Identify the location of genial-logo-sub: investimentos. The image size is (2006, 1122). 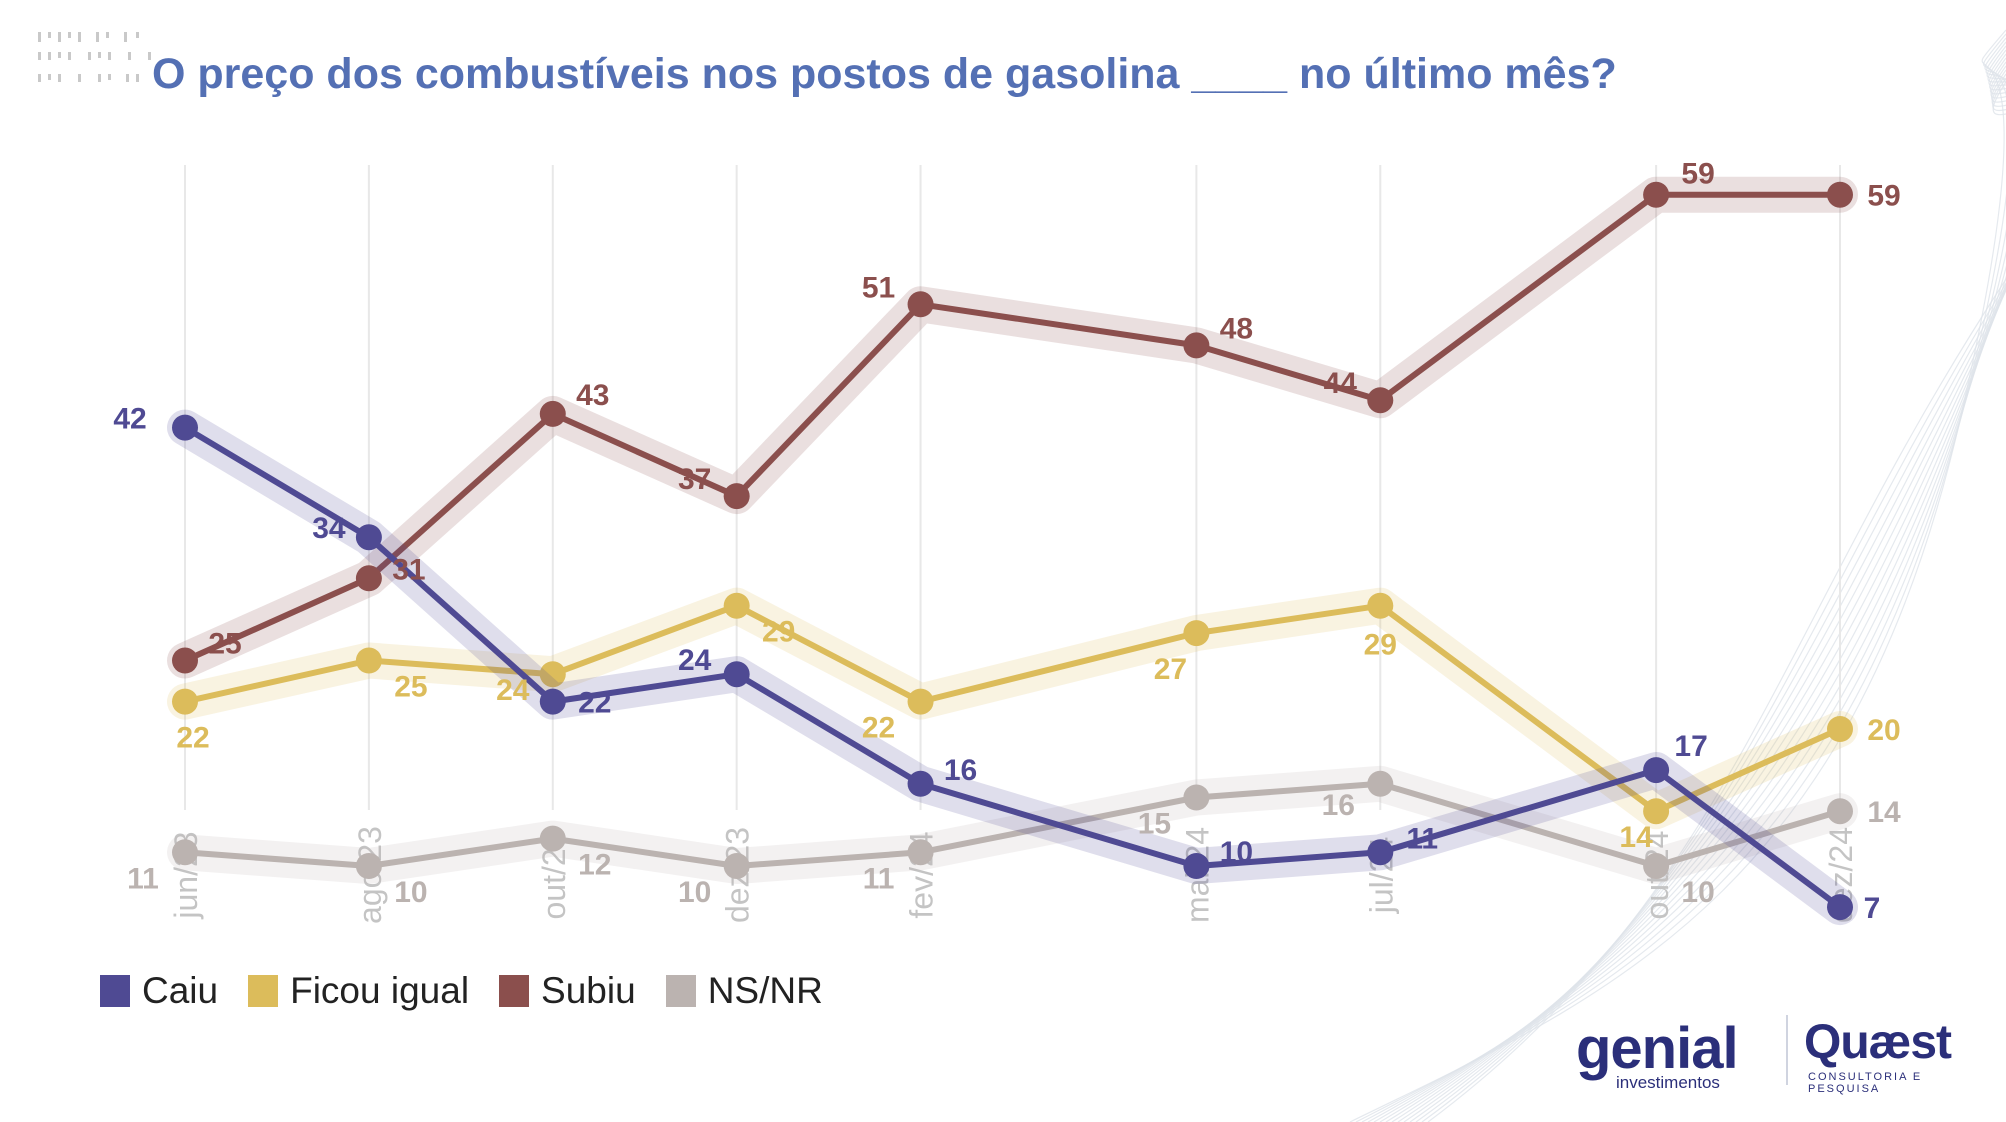
(1668, 1082).